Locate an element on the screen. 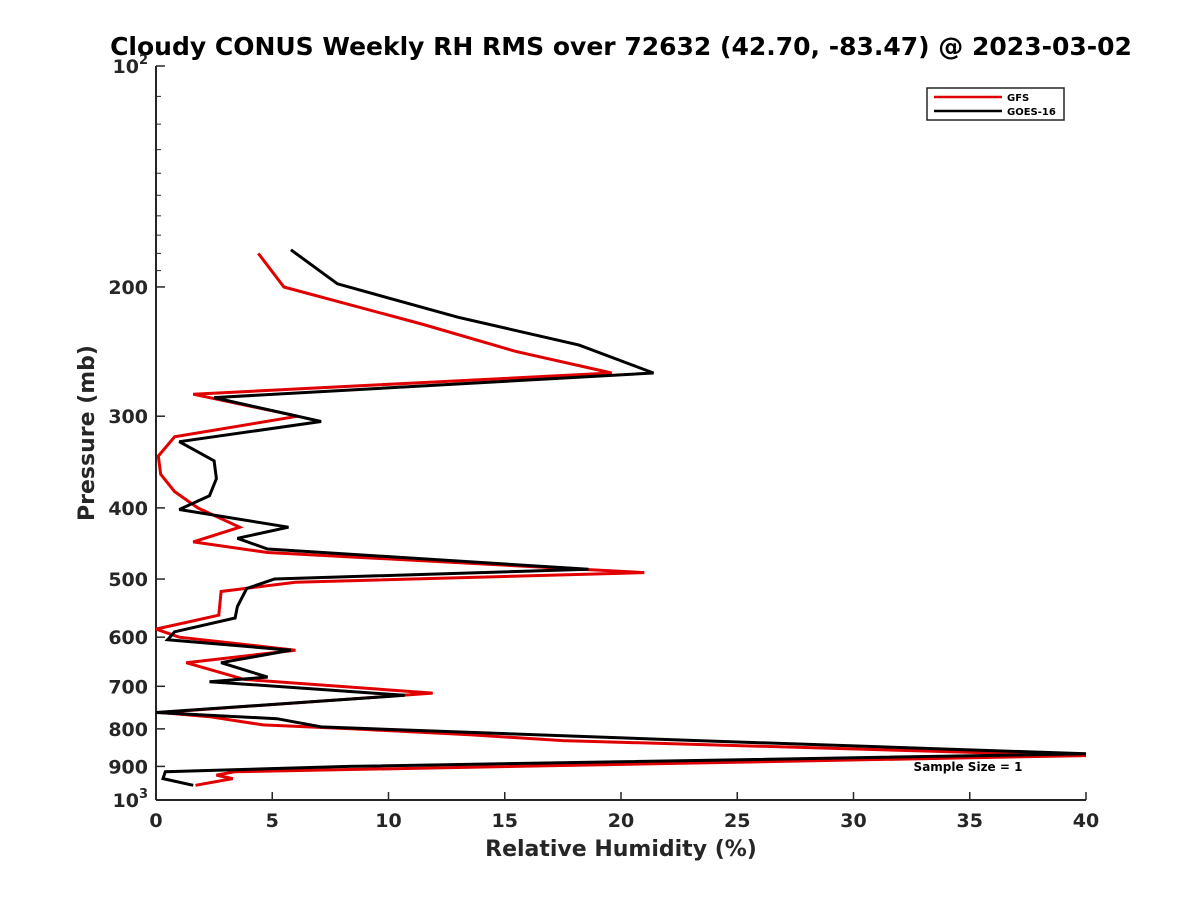 Image resolution: width=1200 pixels, height=900 pixels. sample-size-annotation: Sample Size = 1 is located at coordinates (968, 767).